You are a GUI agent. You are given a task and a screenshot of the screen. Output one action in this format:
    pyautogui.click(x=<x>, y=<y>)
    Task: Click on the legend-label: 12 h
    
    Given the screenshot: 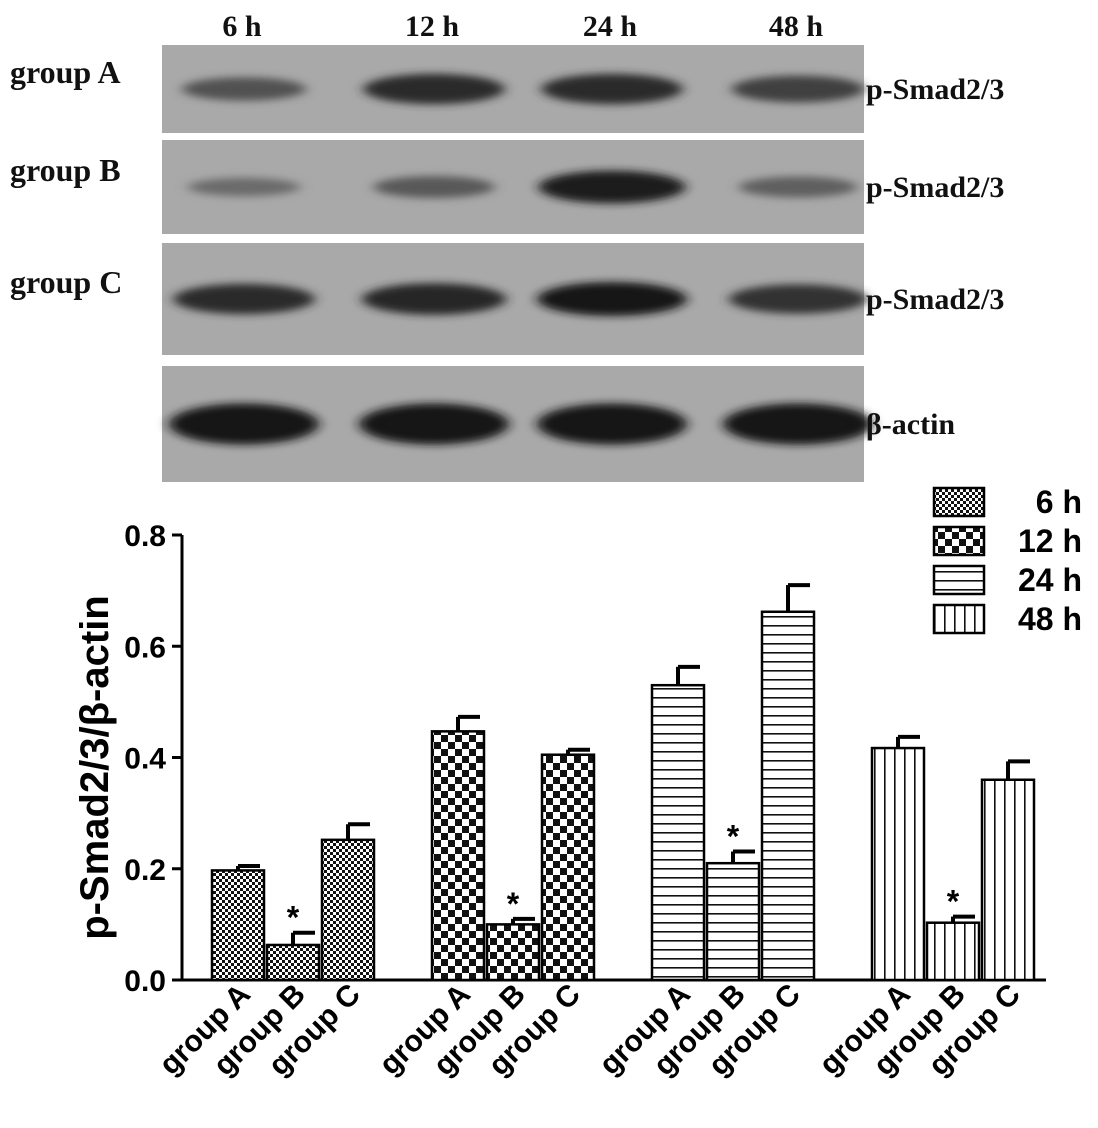 What is the action you would take?
    pyautogui.click(x=1050, y=541)
    